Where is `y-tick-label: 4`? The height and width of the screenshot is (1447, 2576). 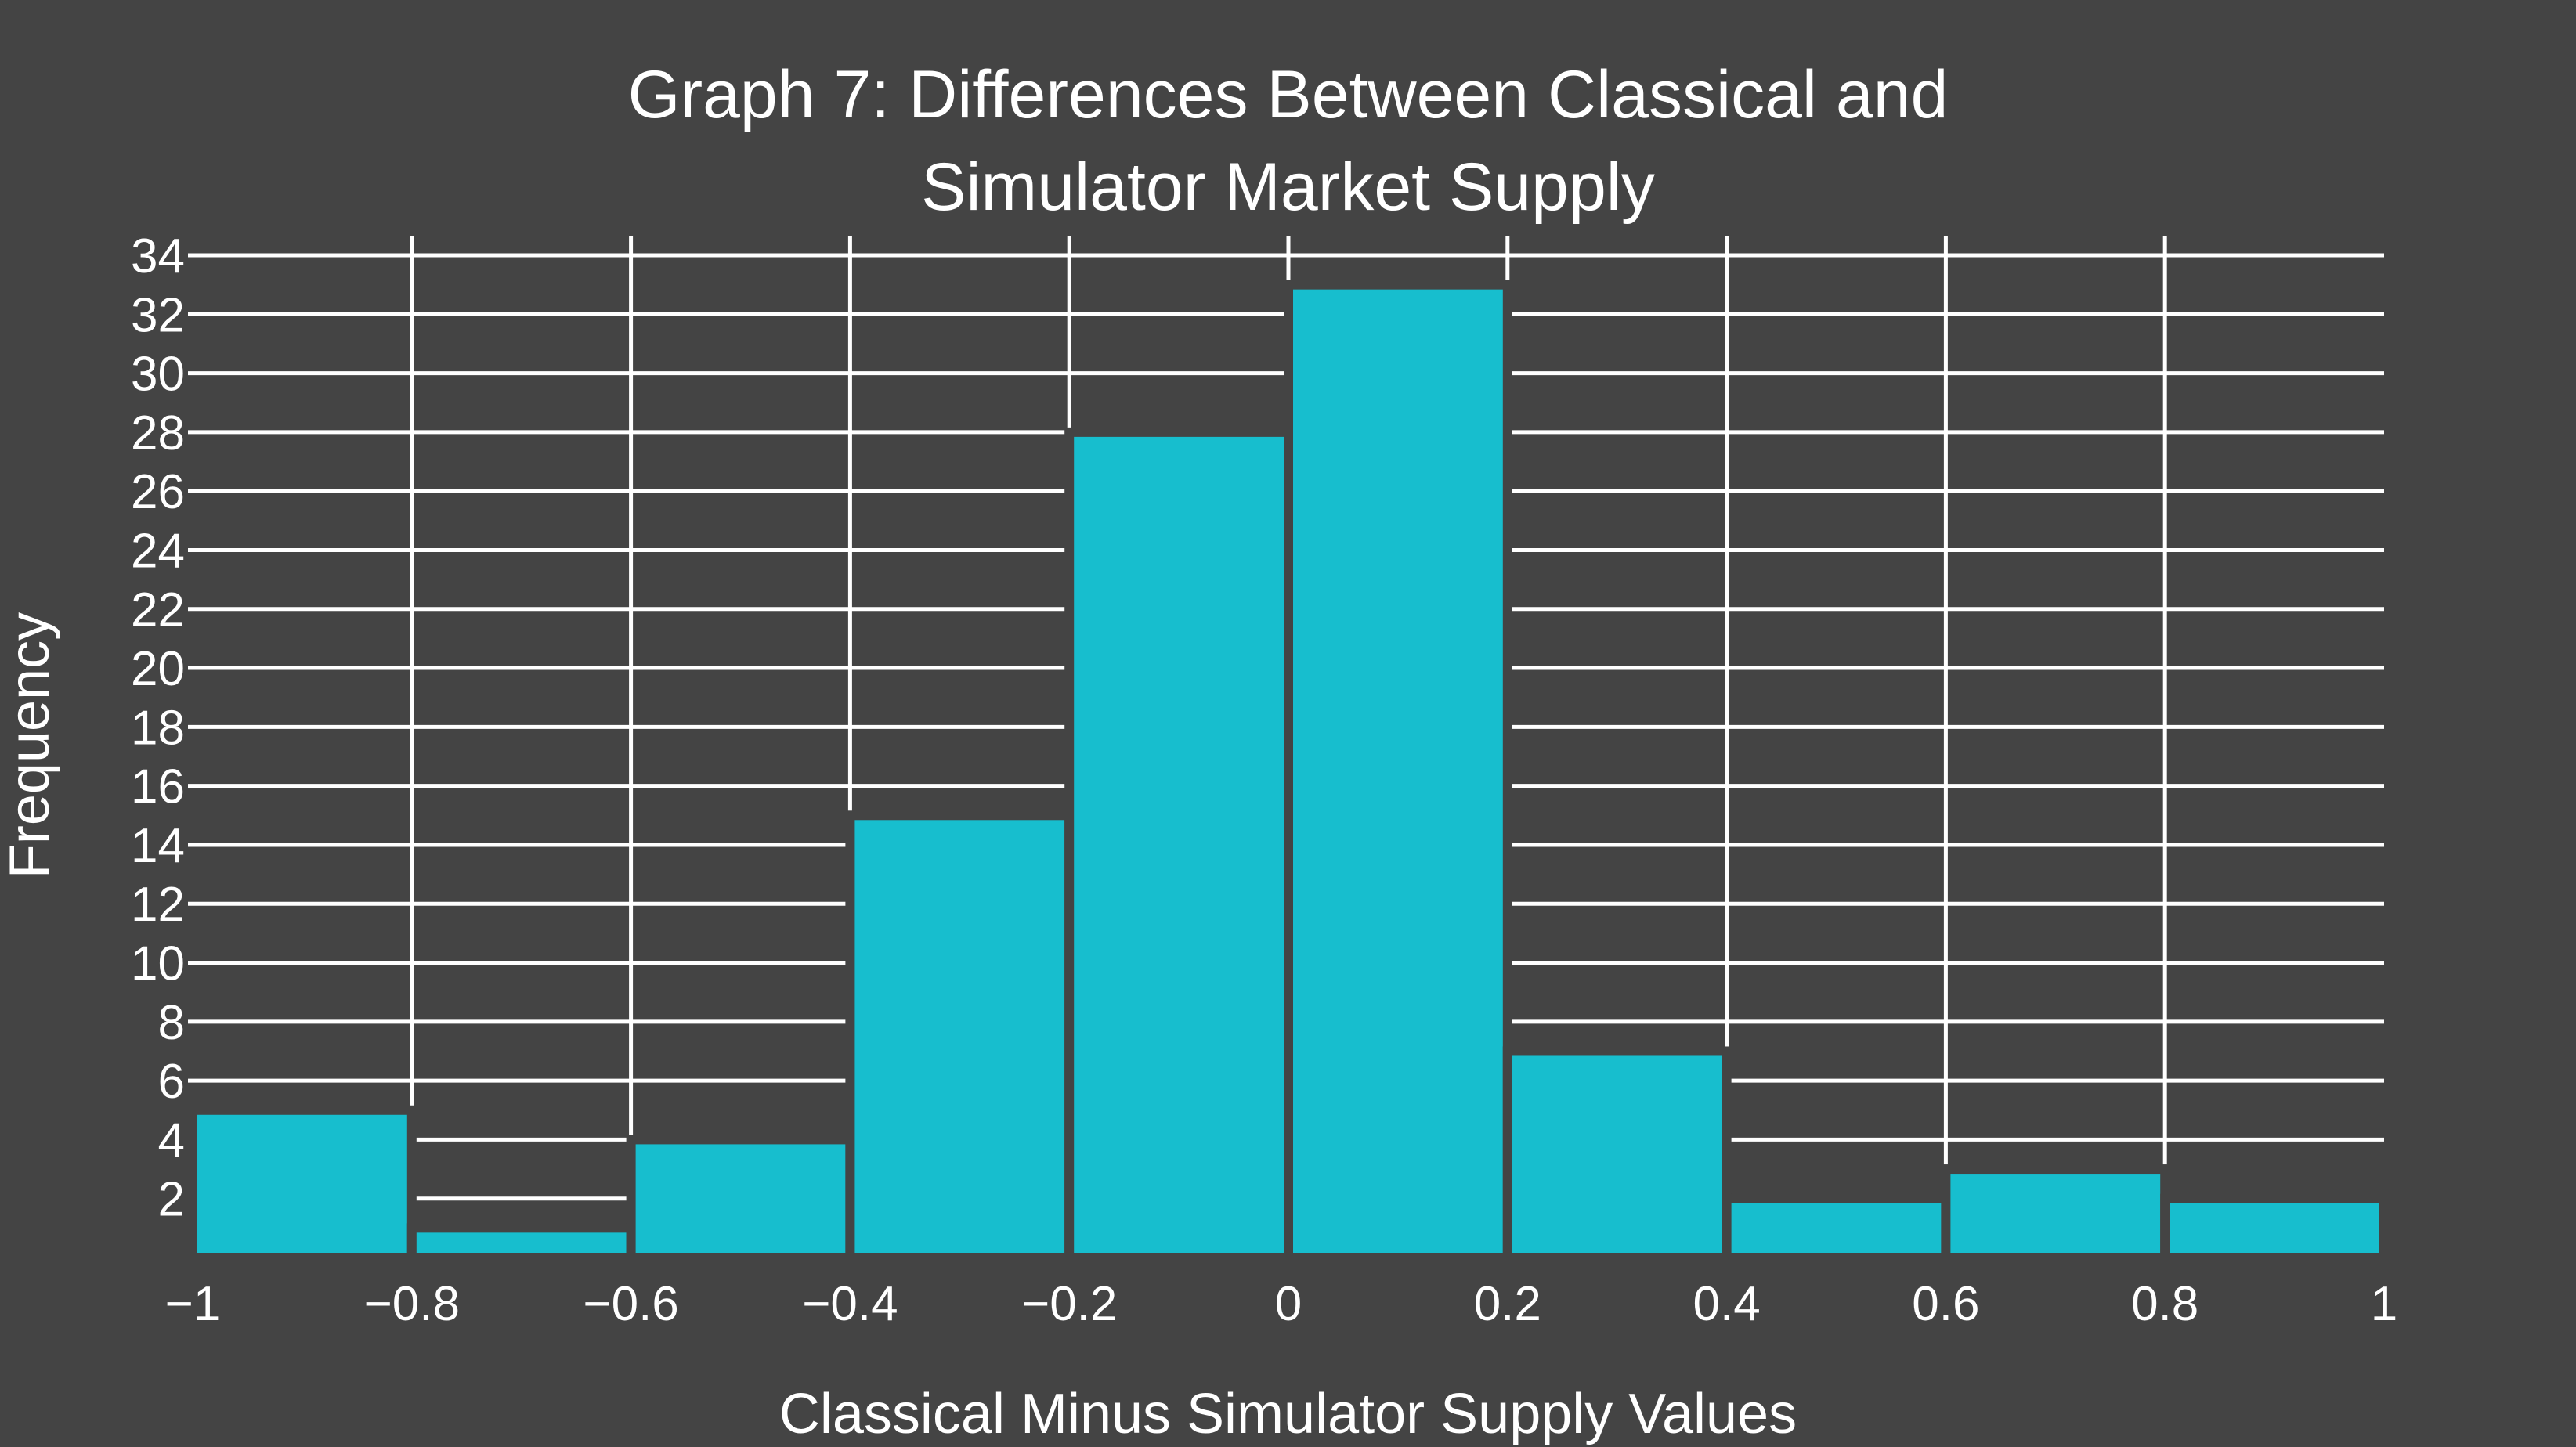
y-tick-label: 4 is located at coordinates (171, 1140).